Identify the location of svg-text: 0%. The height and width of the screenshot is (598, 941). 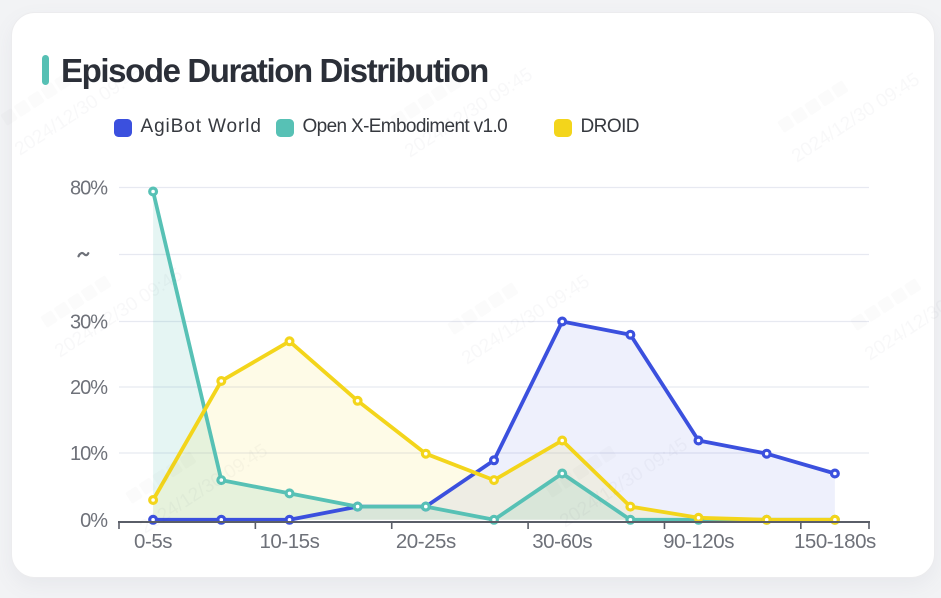
(94, 521).